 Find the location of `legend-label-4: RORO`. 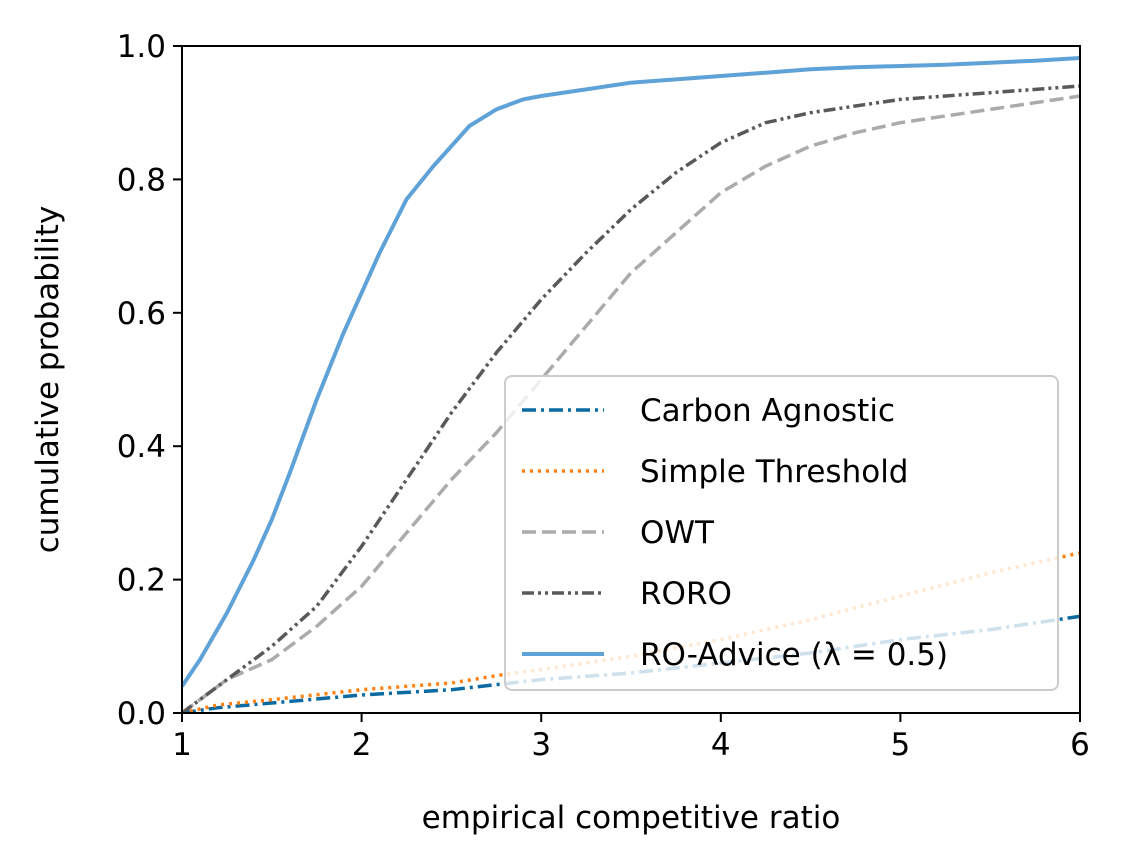

legend-label-4: RORO is located at coordinates (686, 594).